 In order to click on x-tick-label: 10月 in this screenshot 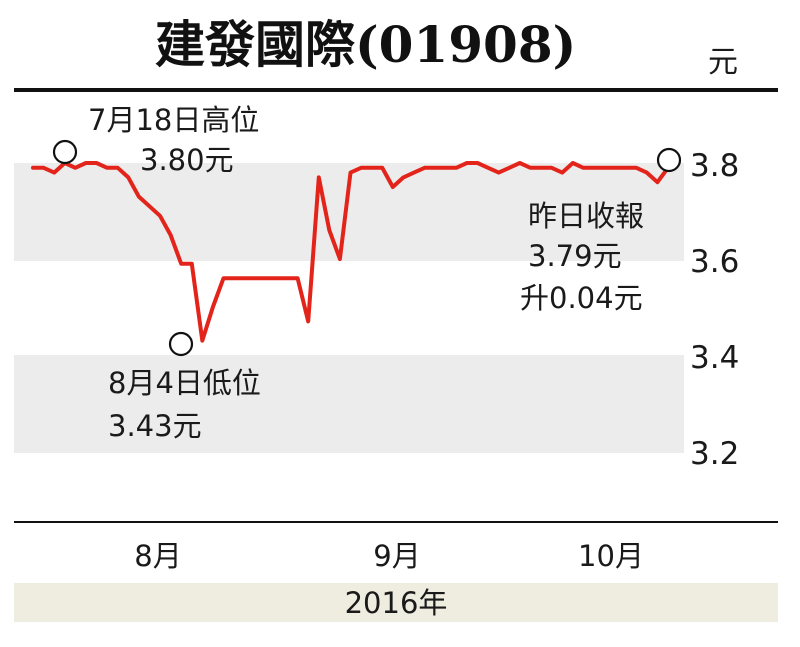, I will do `click(611, 556)`.